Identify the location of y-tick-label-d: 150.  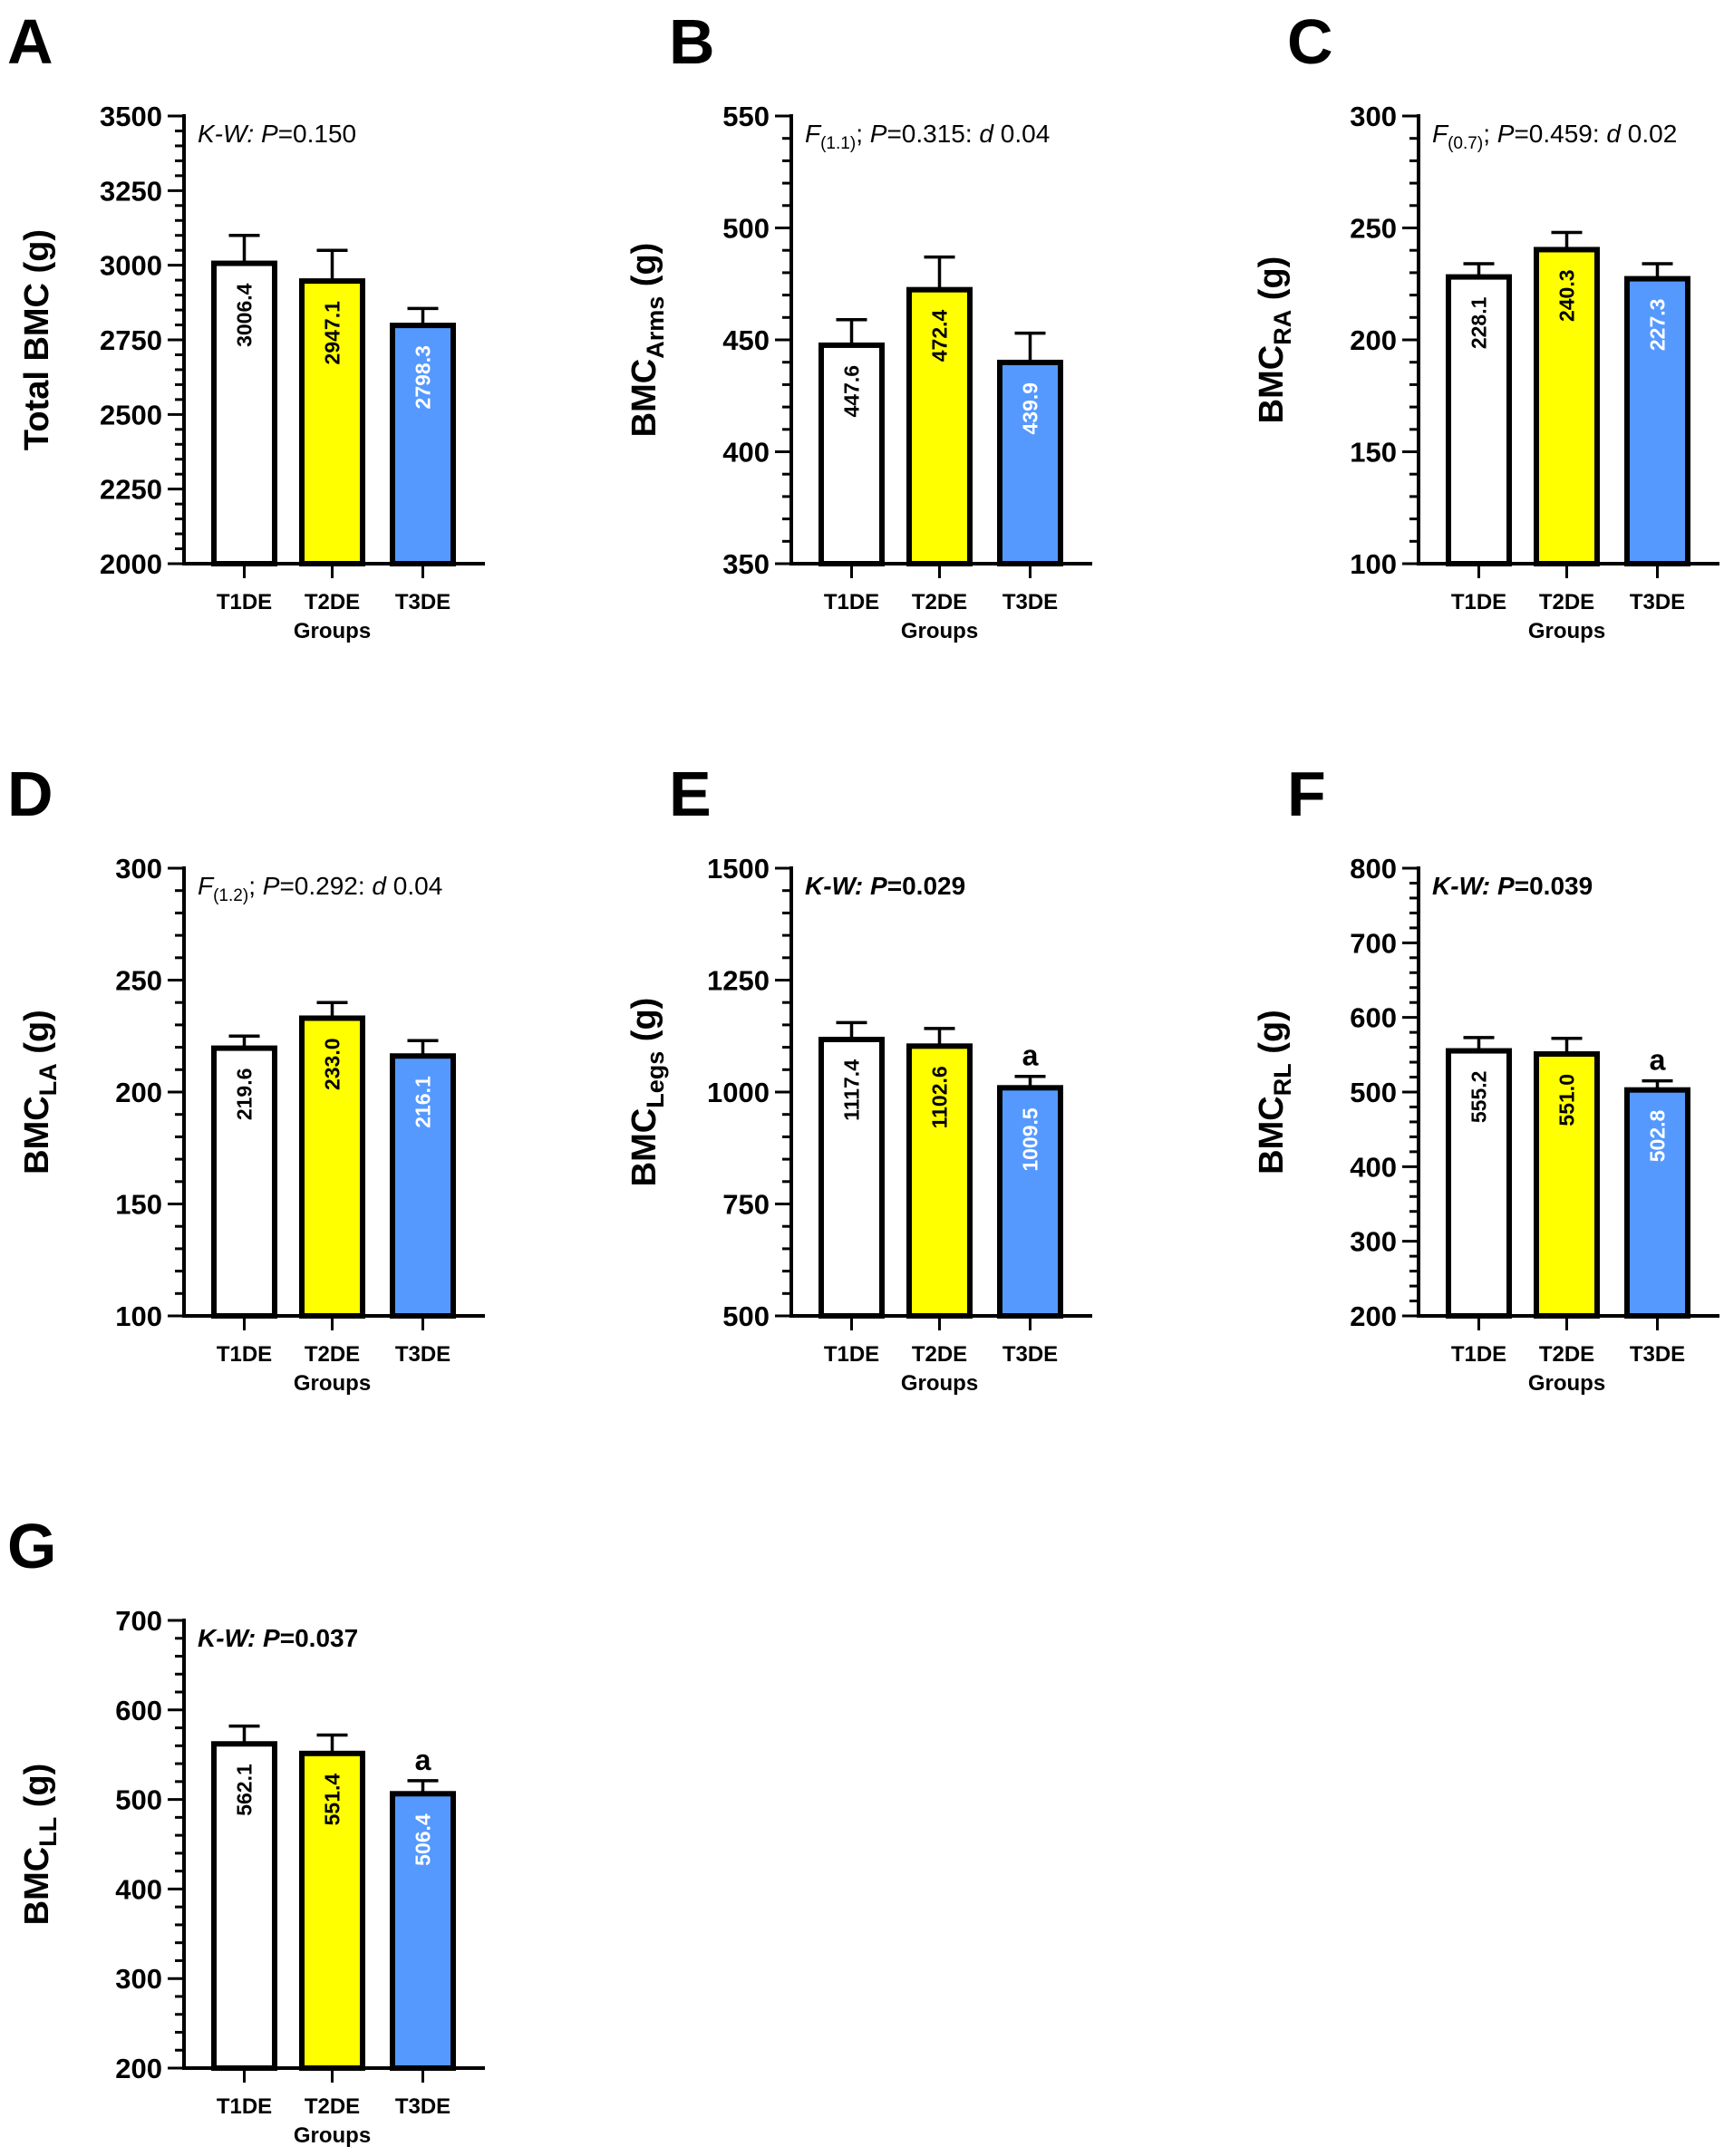
(138, 1205).